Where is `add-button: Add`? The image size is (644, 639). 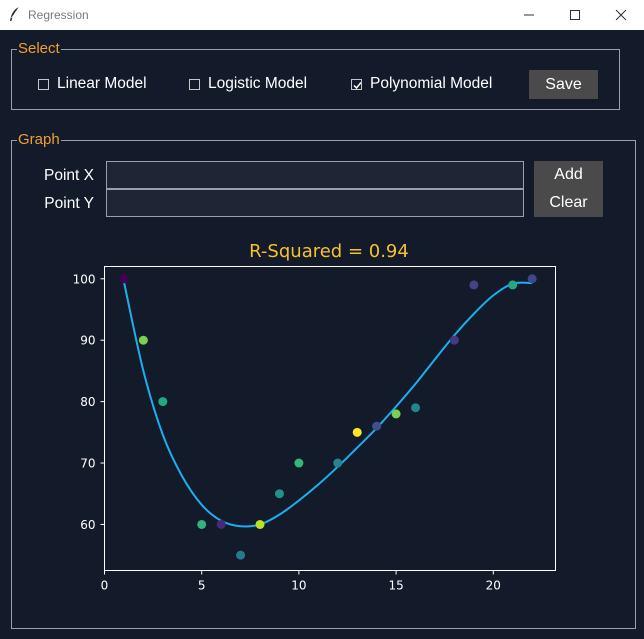 add-button: Add is located at coordinates (568, 175).